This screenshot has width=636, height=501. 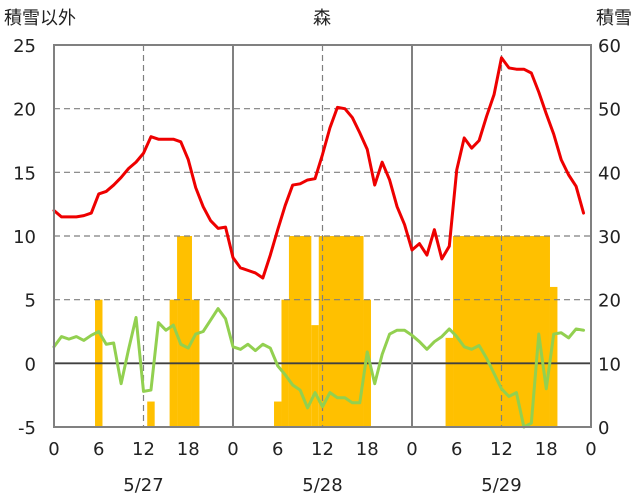 I want to click on right-tick-label: 30, so click(x=609, y=237).